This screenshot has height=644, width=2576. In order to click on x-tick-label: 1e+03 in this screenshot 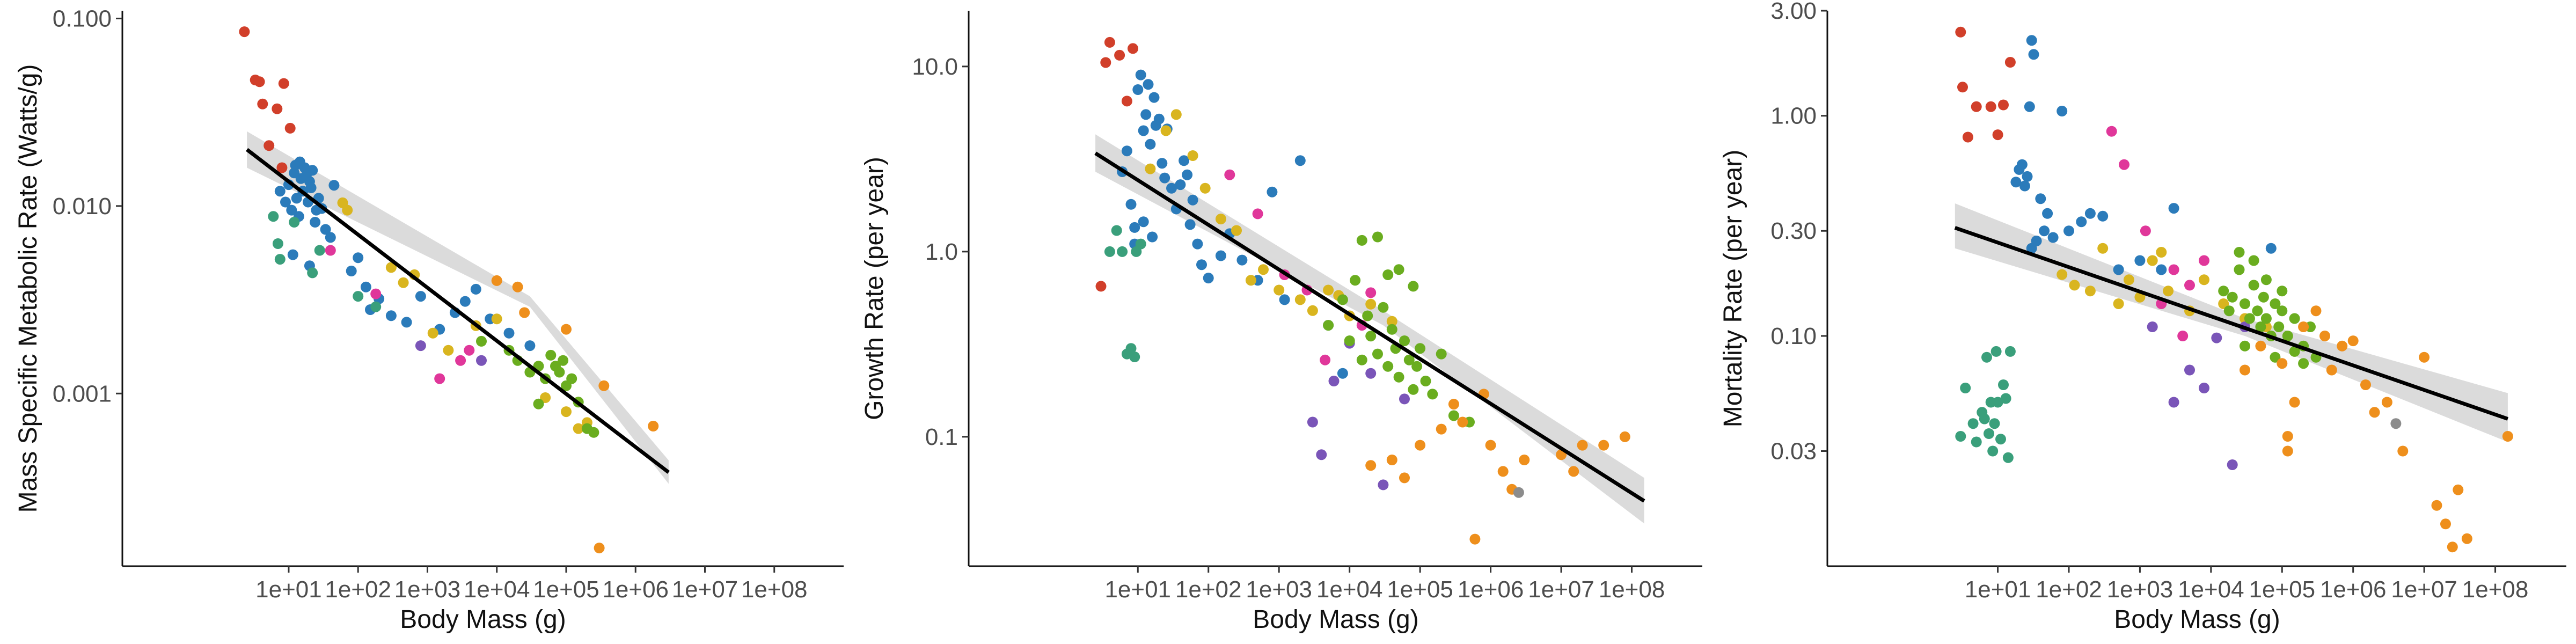, I will do `click(1279, 589)`.